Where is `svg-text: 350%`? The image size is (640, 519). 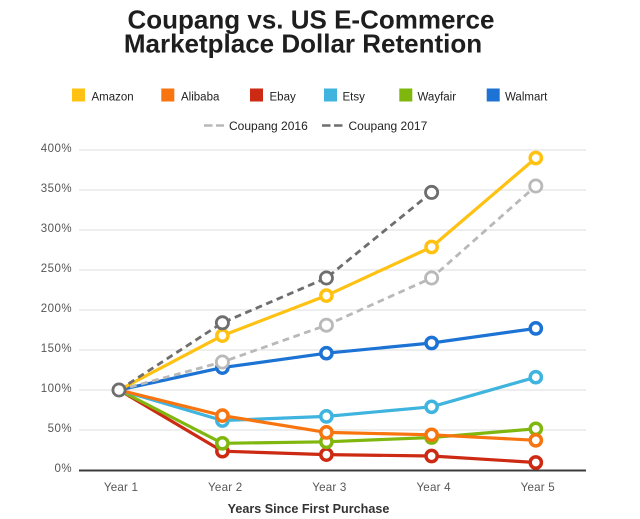
svg-text: 350% is located at coordinates (56, 189).